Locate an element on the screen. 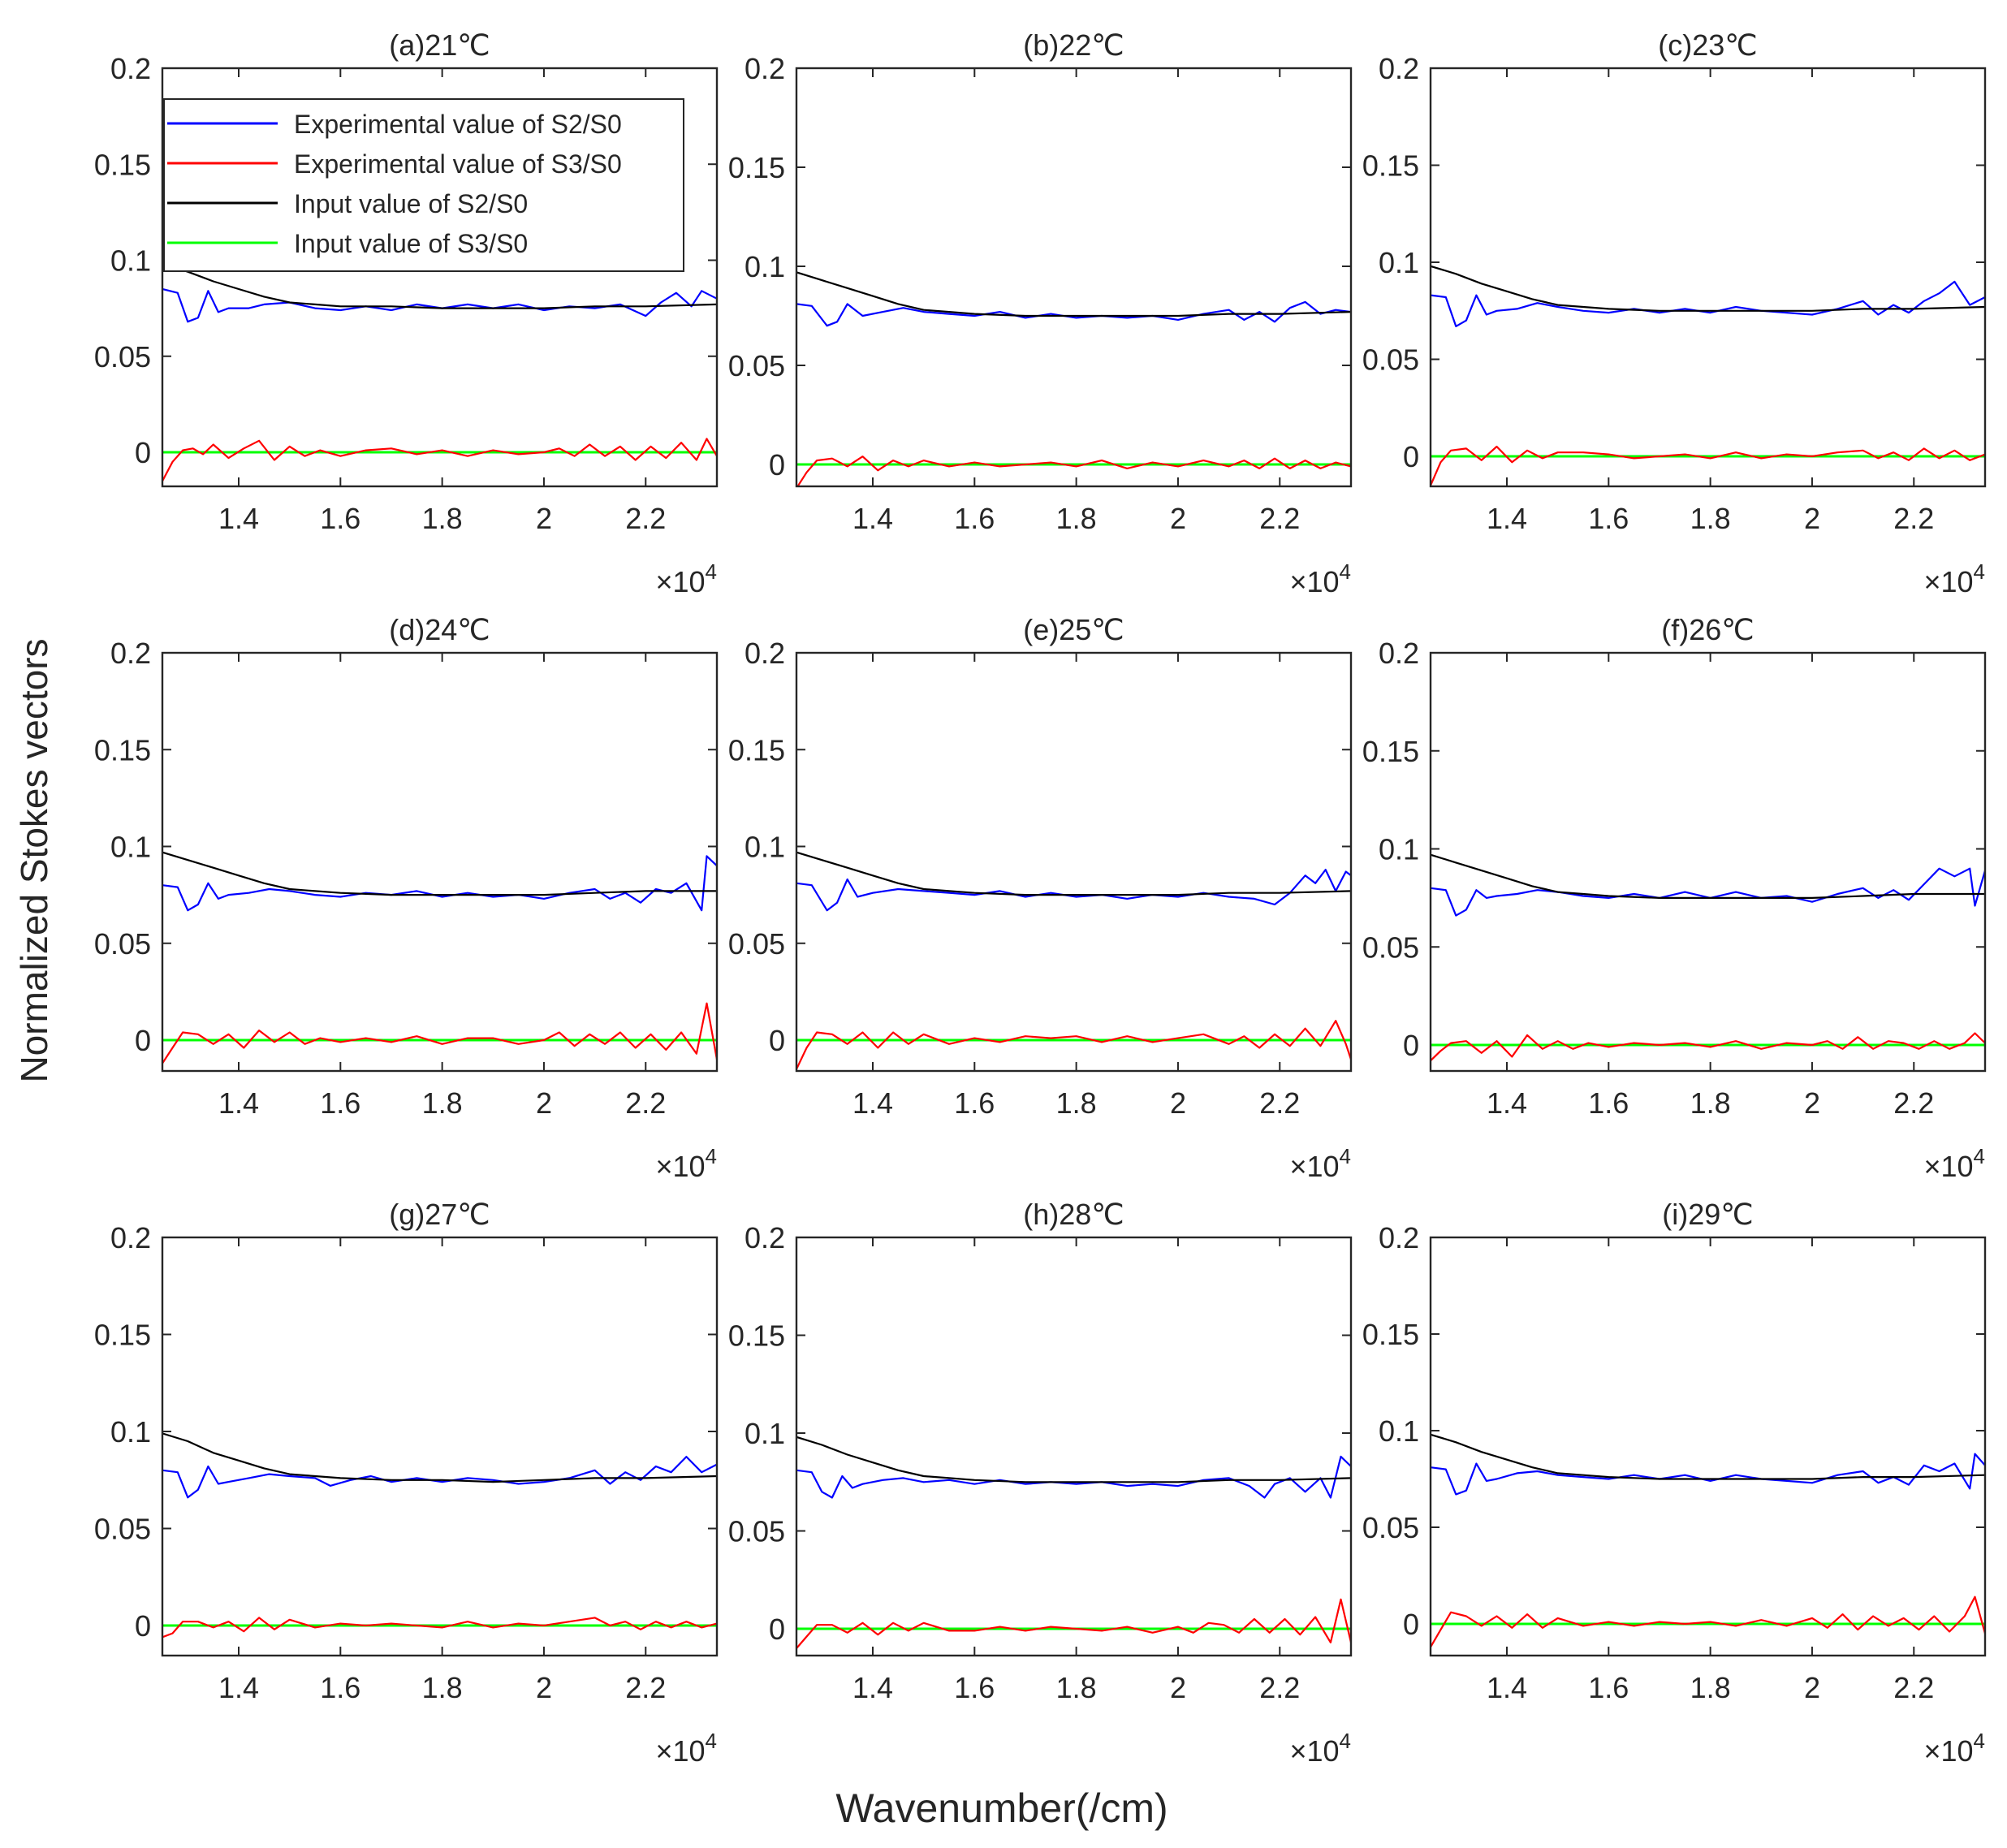  panel-b: (b)22℃ 0 0.05 0.1 0.15 0.2 1.4 1.6 1.8 2 2.2 ×104 is located at coordinates (1040, 313).